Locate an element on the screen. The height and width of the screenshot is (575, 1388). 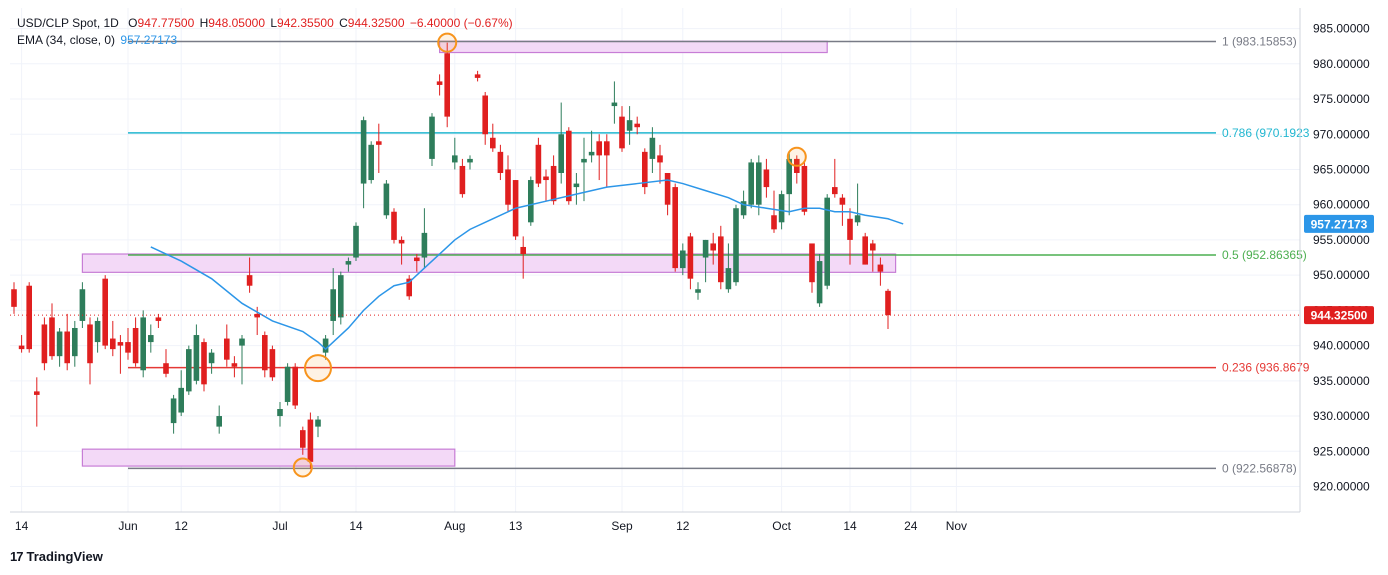
ema-price-tag is located at coordinates (1339, 223).